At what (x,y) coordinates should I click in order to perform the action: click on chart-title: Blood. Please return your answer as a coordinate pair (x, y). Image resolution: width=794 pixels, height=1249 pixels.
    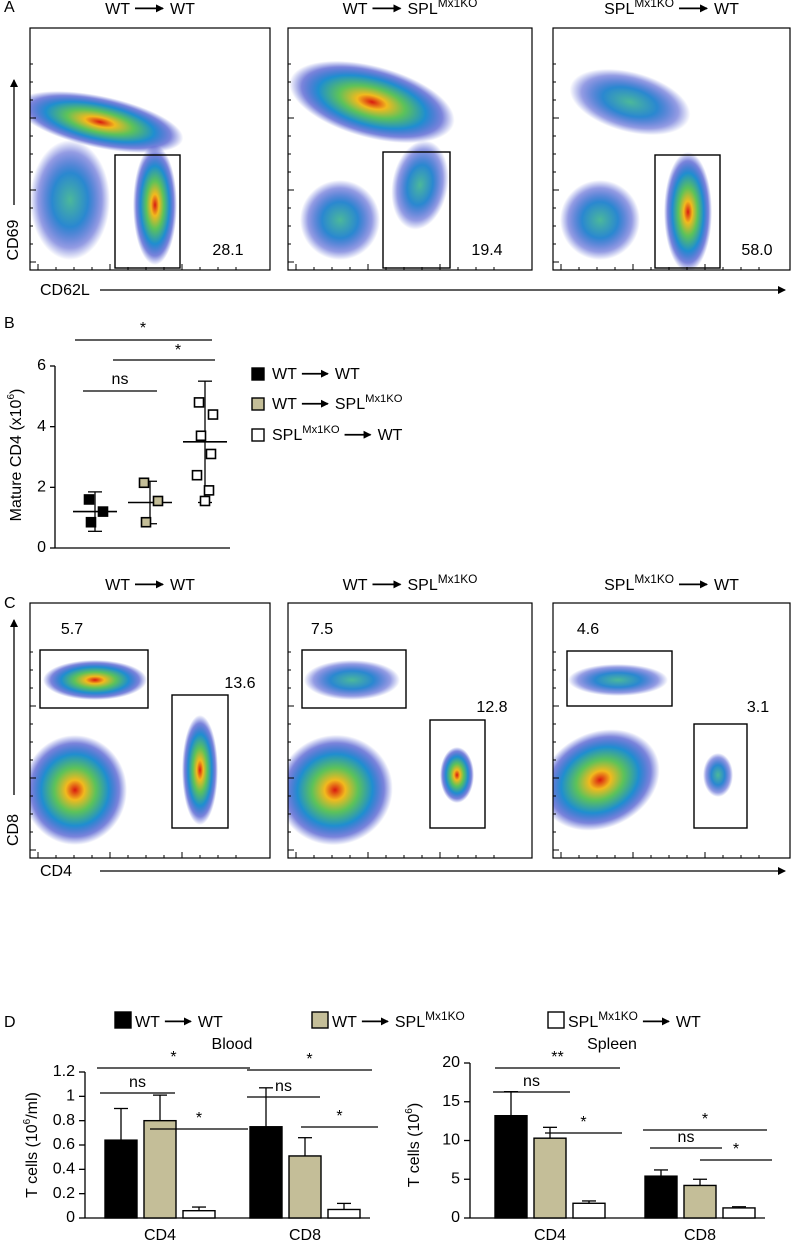
    Looking at the image, I should click on (232, 1044).